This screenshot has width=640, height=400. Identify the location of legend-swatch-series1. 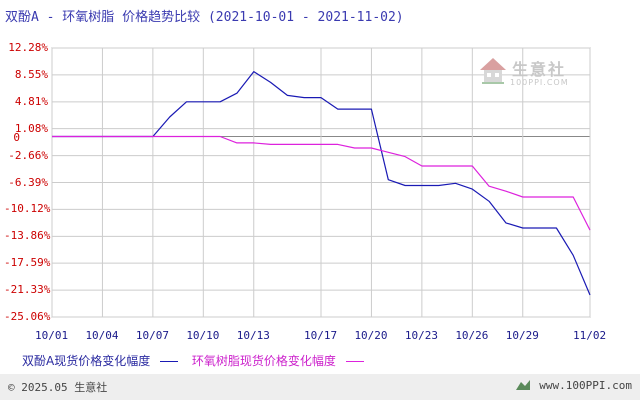
(169, 361).